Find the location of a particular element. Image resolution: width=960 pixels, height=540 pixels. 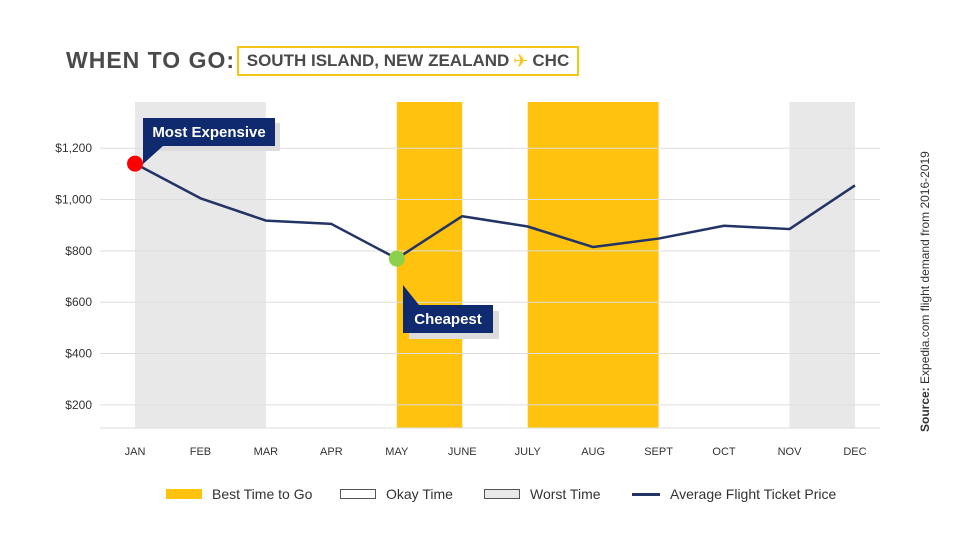

callout-label-min: Cheapest is located at coordinates (448, 319).